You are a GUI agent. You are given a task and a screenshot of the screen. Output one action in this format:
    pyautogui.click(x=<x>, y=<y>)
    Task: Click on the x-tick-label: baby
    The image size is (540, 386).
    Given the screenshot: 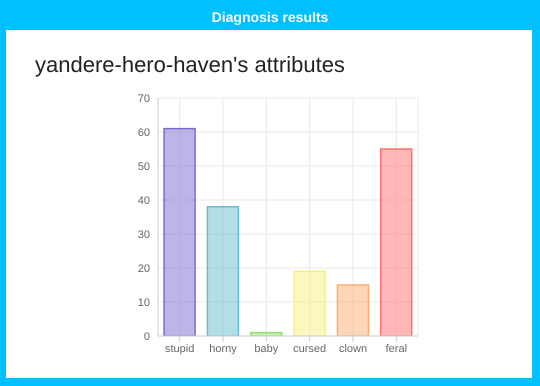 What is the action you would take?
    pyautogui.click(x=266, y=348)
    